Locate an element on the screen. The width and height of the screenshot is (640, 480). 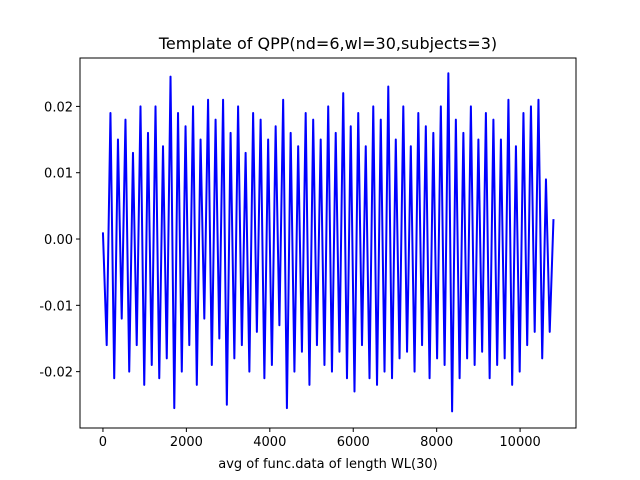
x-tick-label: 10000 is located at coordinates (519, 442).